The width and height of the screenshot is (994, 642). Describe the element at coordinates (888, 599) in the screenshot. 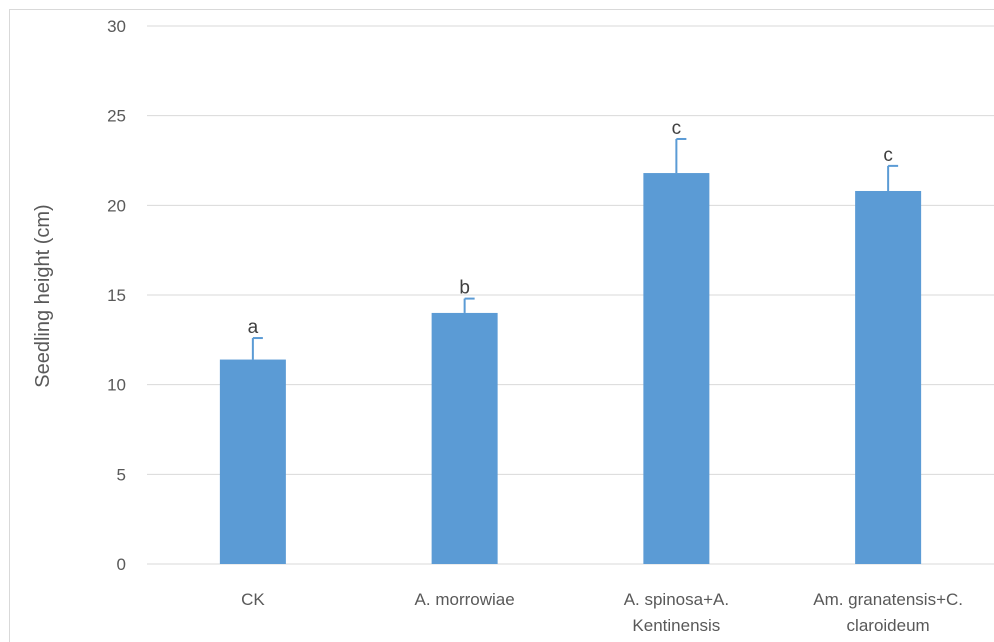

I see `x-category-label: Am. granatensis+C.` at that location.